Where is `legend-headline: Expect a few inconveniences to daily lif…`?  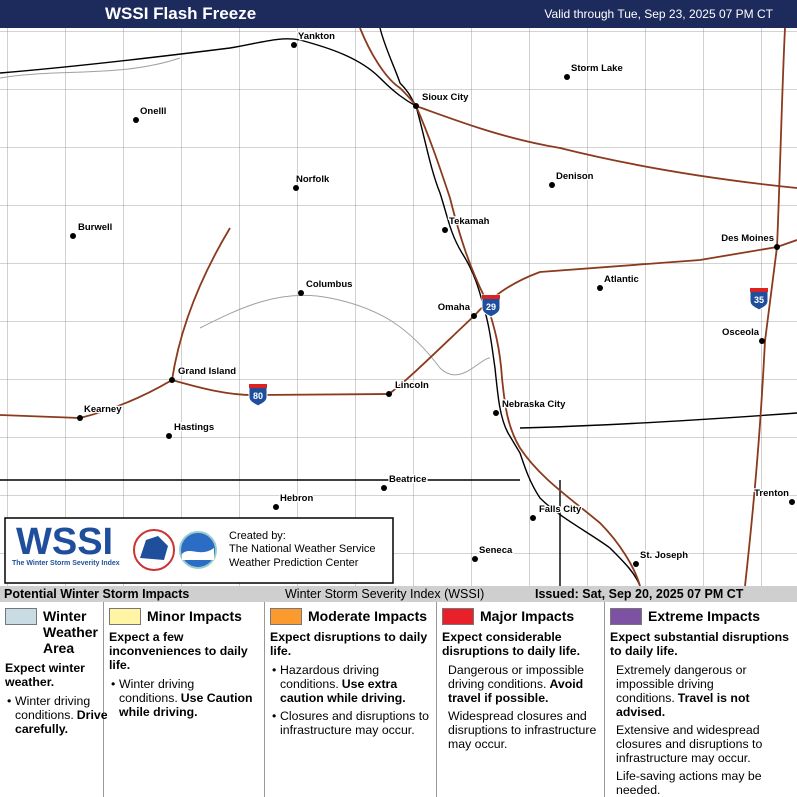 legend-headline: Expect a few inconveniences to daily lif… is located at coordinates (178, 651).